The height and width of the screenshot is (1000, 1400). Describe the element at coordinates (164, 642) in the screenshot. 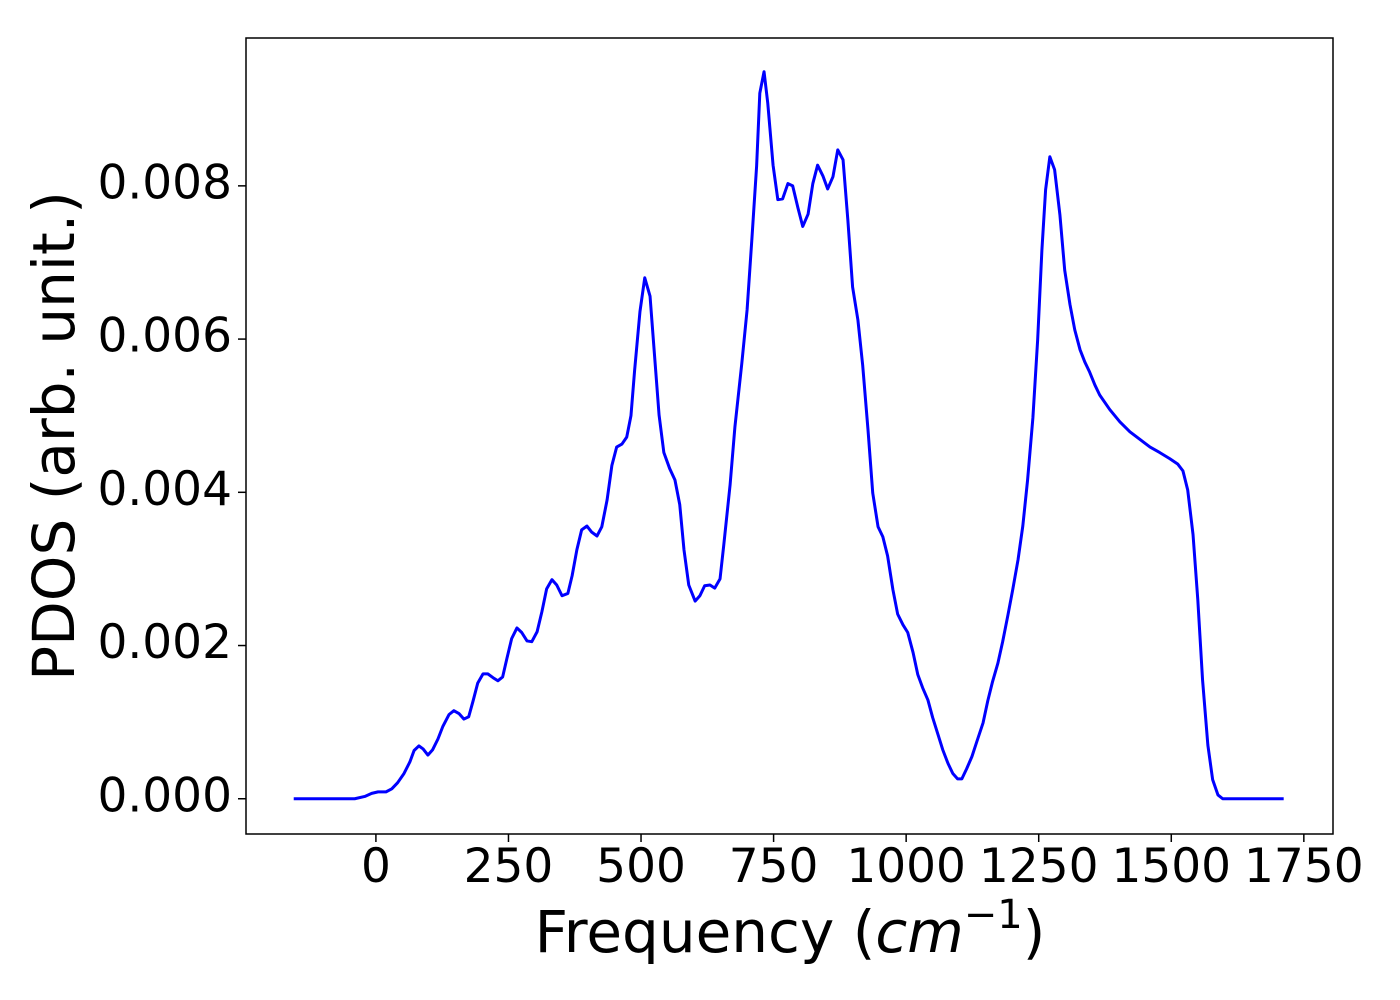

I see `y-tick-label: 0.002` at that location.